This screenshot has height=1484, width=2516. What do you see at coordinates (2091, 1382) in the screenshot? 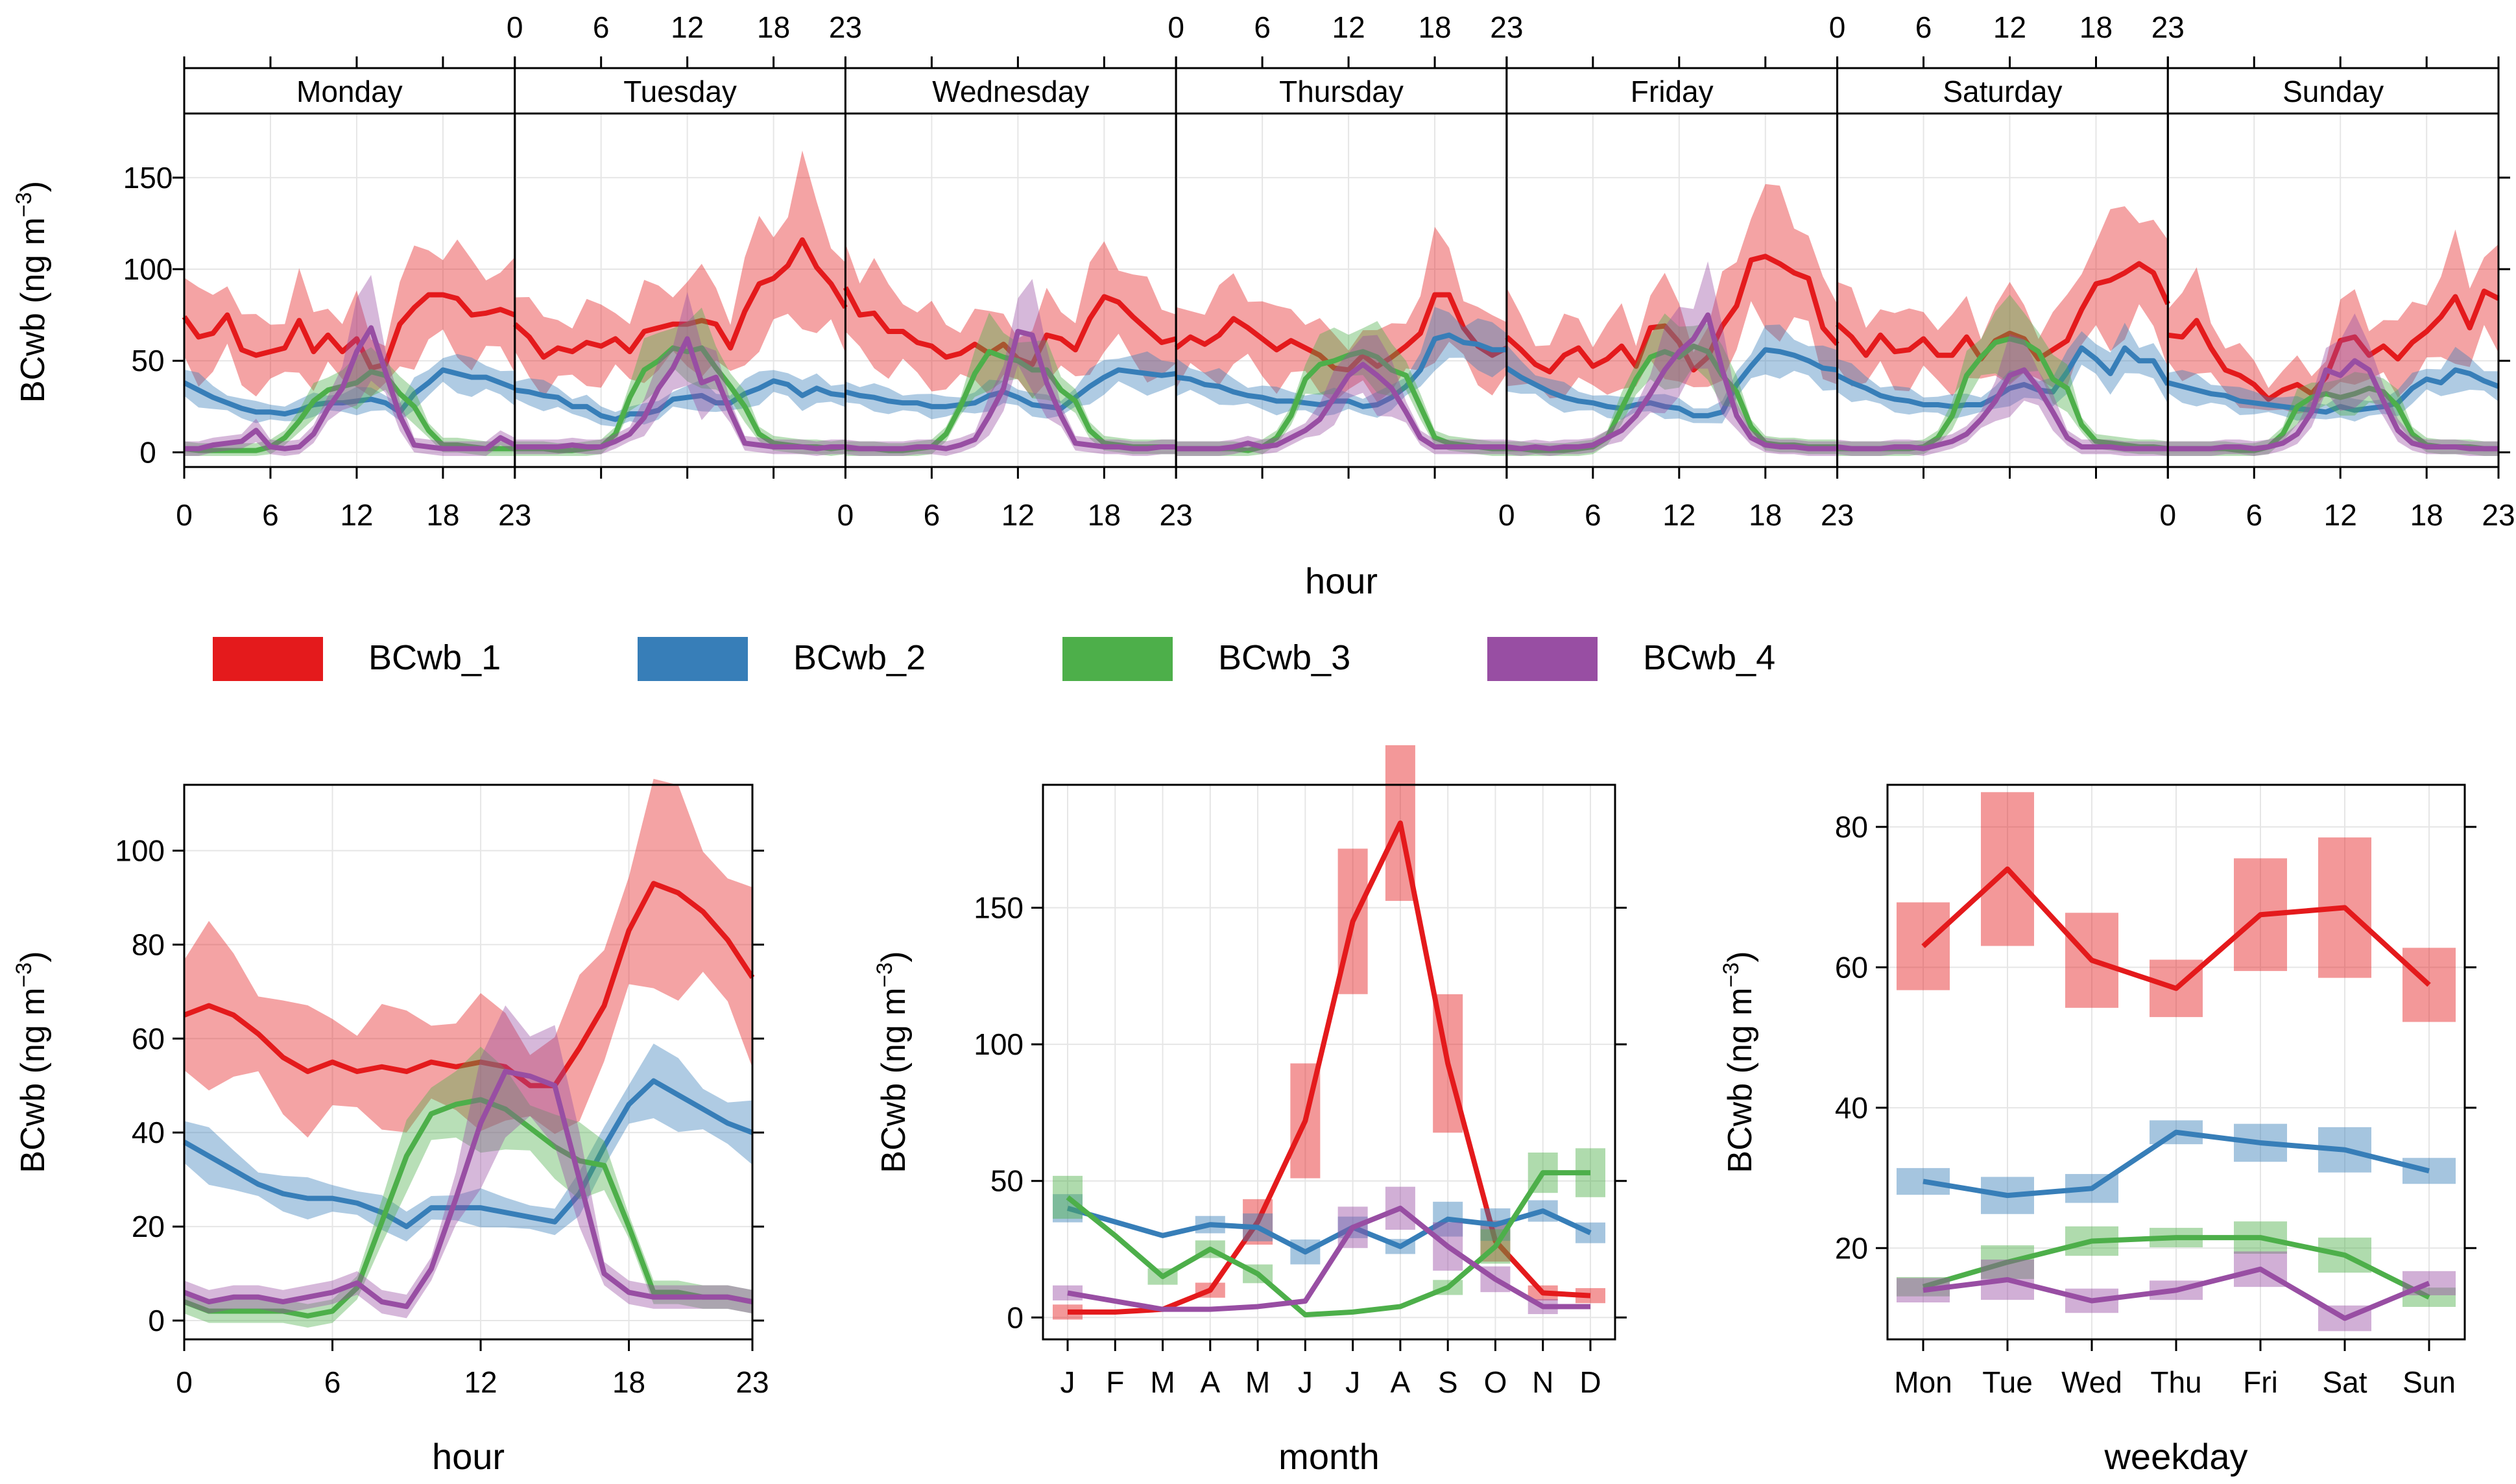
I see `x-tick-label: Wed` at bounding box center [2091, 1382].